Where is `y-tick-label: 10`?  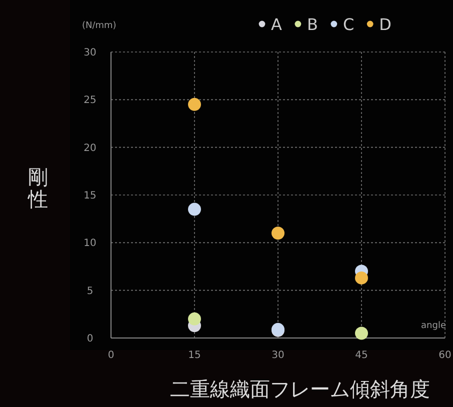
y-tick-label: 10 is located at coordinates (90, 244).